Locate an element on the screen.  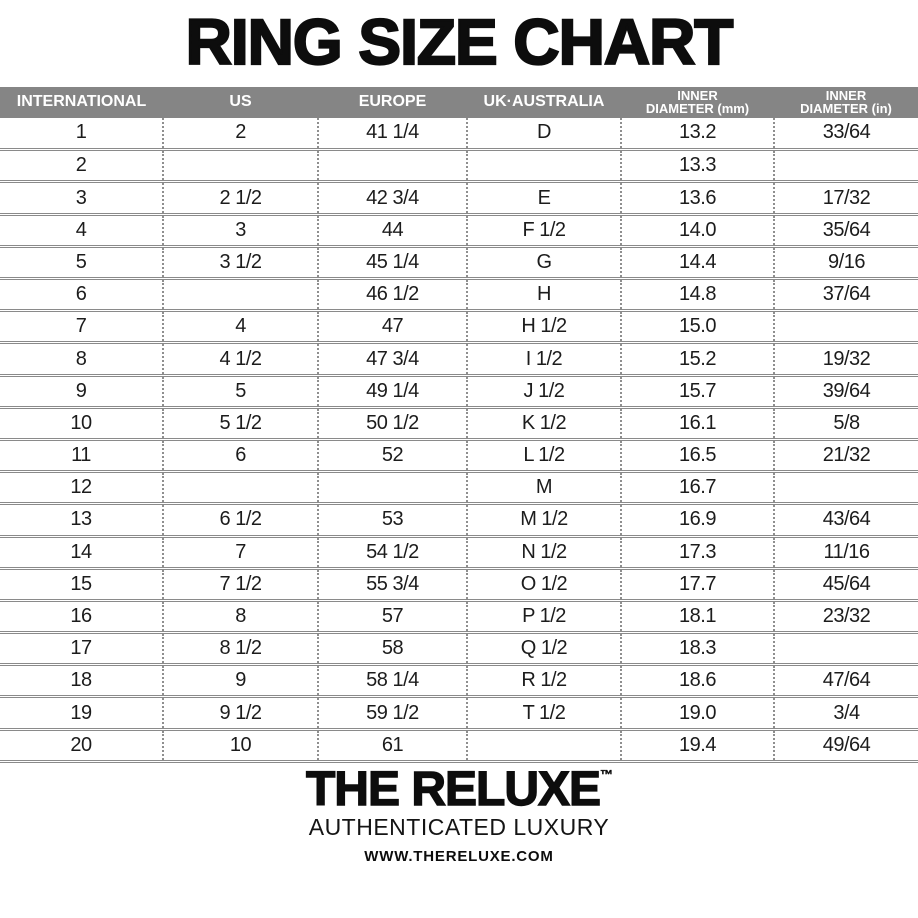
table-cell: 35/64 is located at coordinates (845, 231).